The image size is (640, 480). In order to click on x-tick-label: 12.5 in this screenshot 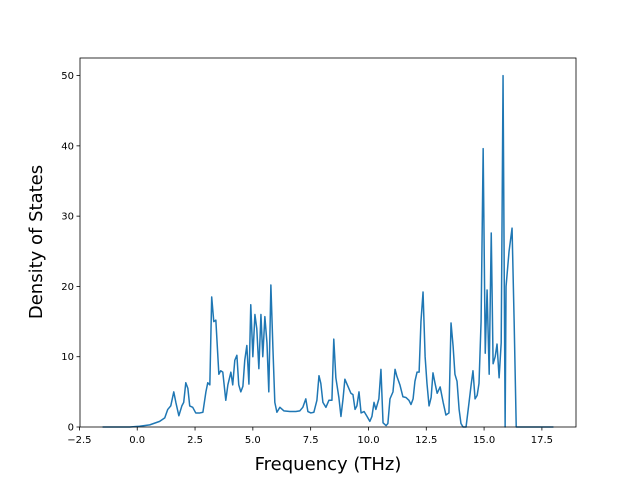, I will do `click(426, 440)`.